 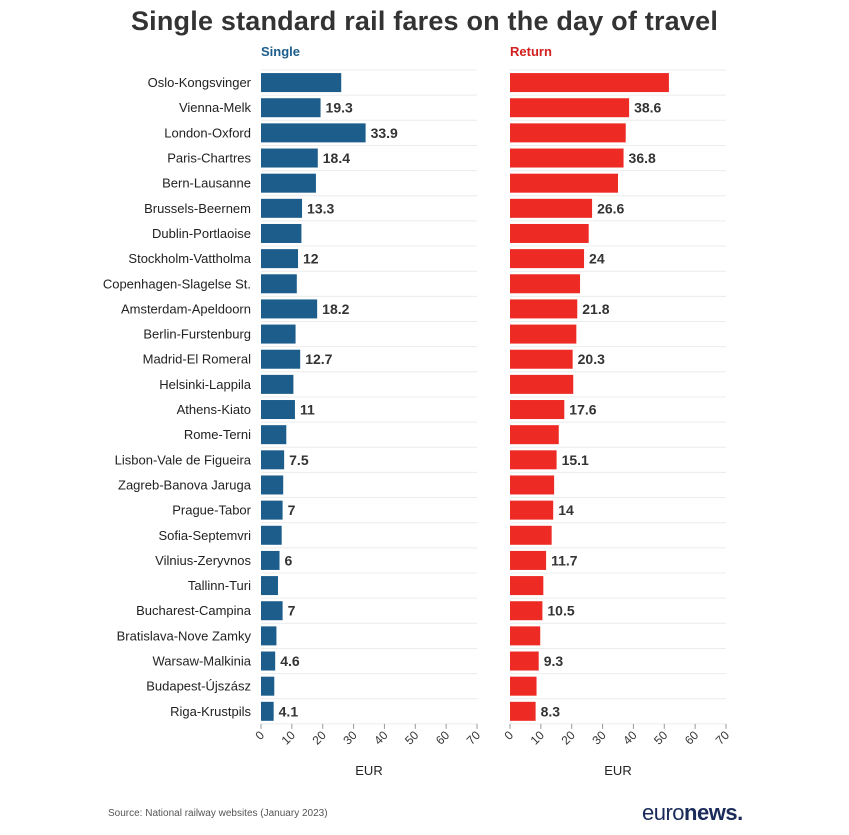 What do you see at coordinates (412, 738) in the screenshot?
I see `x-tick-label: 50` at bounding box center [412, 738].